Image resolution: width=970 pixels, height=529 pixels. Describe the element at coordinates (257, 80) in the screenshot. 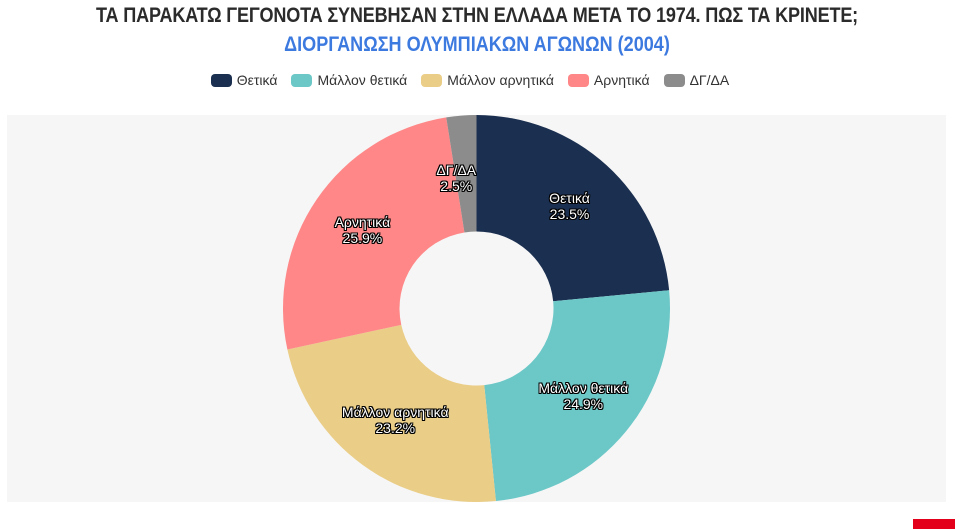

I see `legend-label: Θετικά` at that location.